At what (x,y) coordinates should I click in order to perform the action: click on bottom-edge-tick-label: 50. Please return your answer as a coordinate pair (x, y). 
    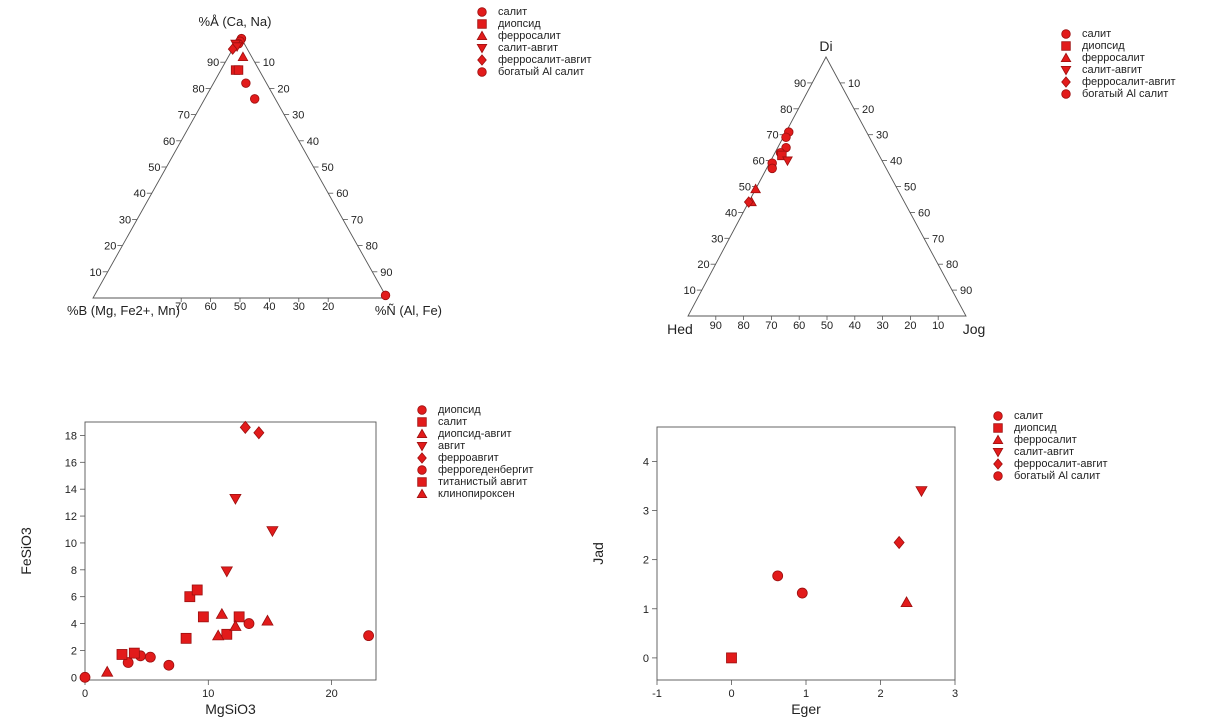
    Looking at the image, I should click on (240, 307).